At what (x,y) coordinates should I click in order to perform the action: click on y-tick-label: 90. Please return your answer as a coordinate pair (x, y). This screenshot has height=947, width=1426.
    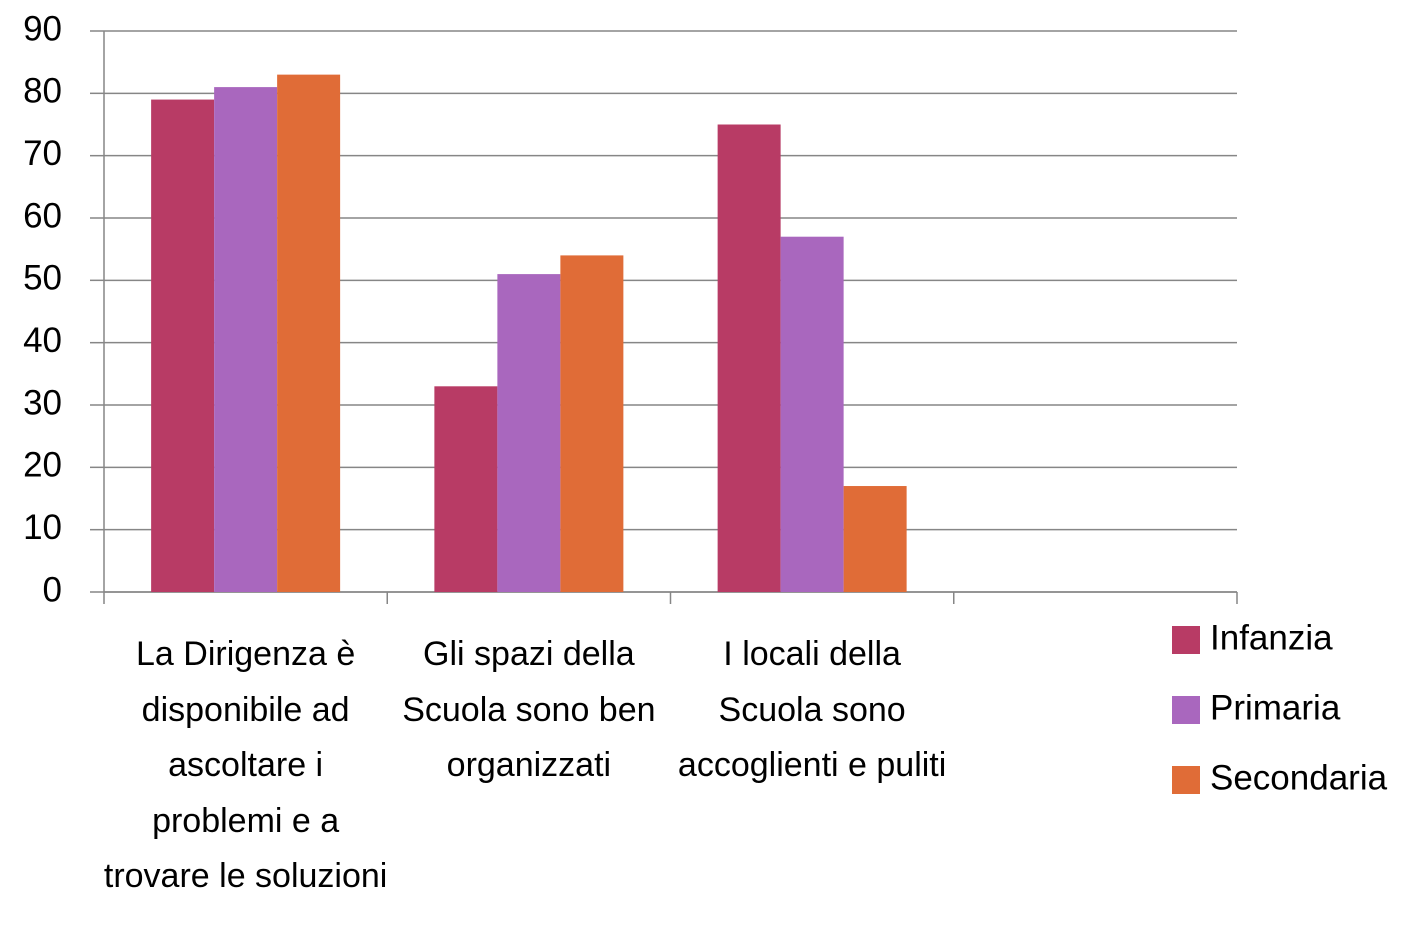
    Looking at the image, I should click on (42, 28).